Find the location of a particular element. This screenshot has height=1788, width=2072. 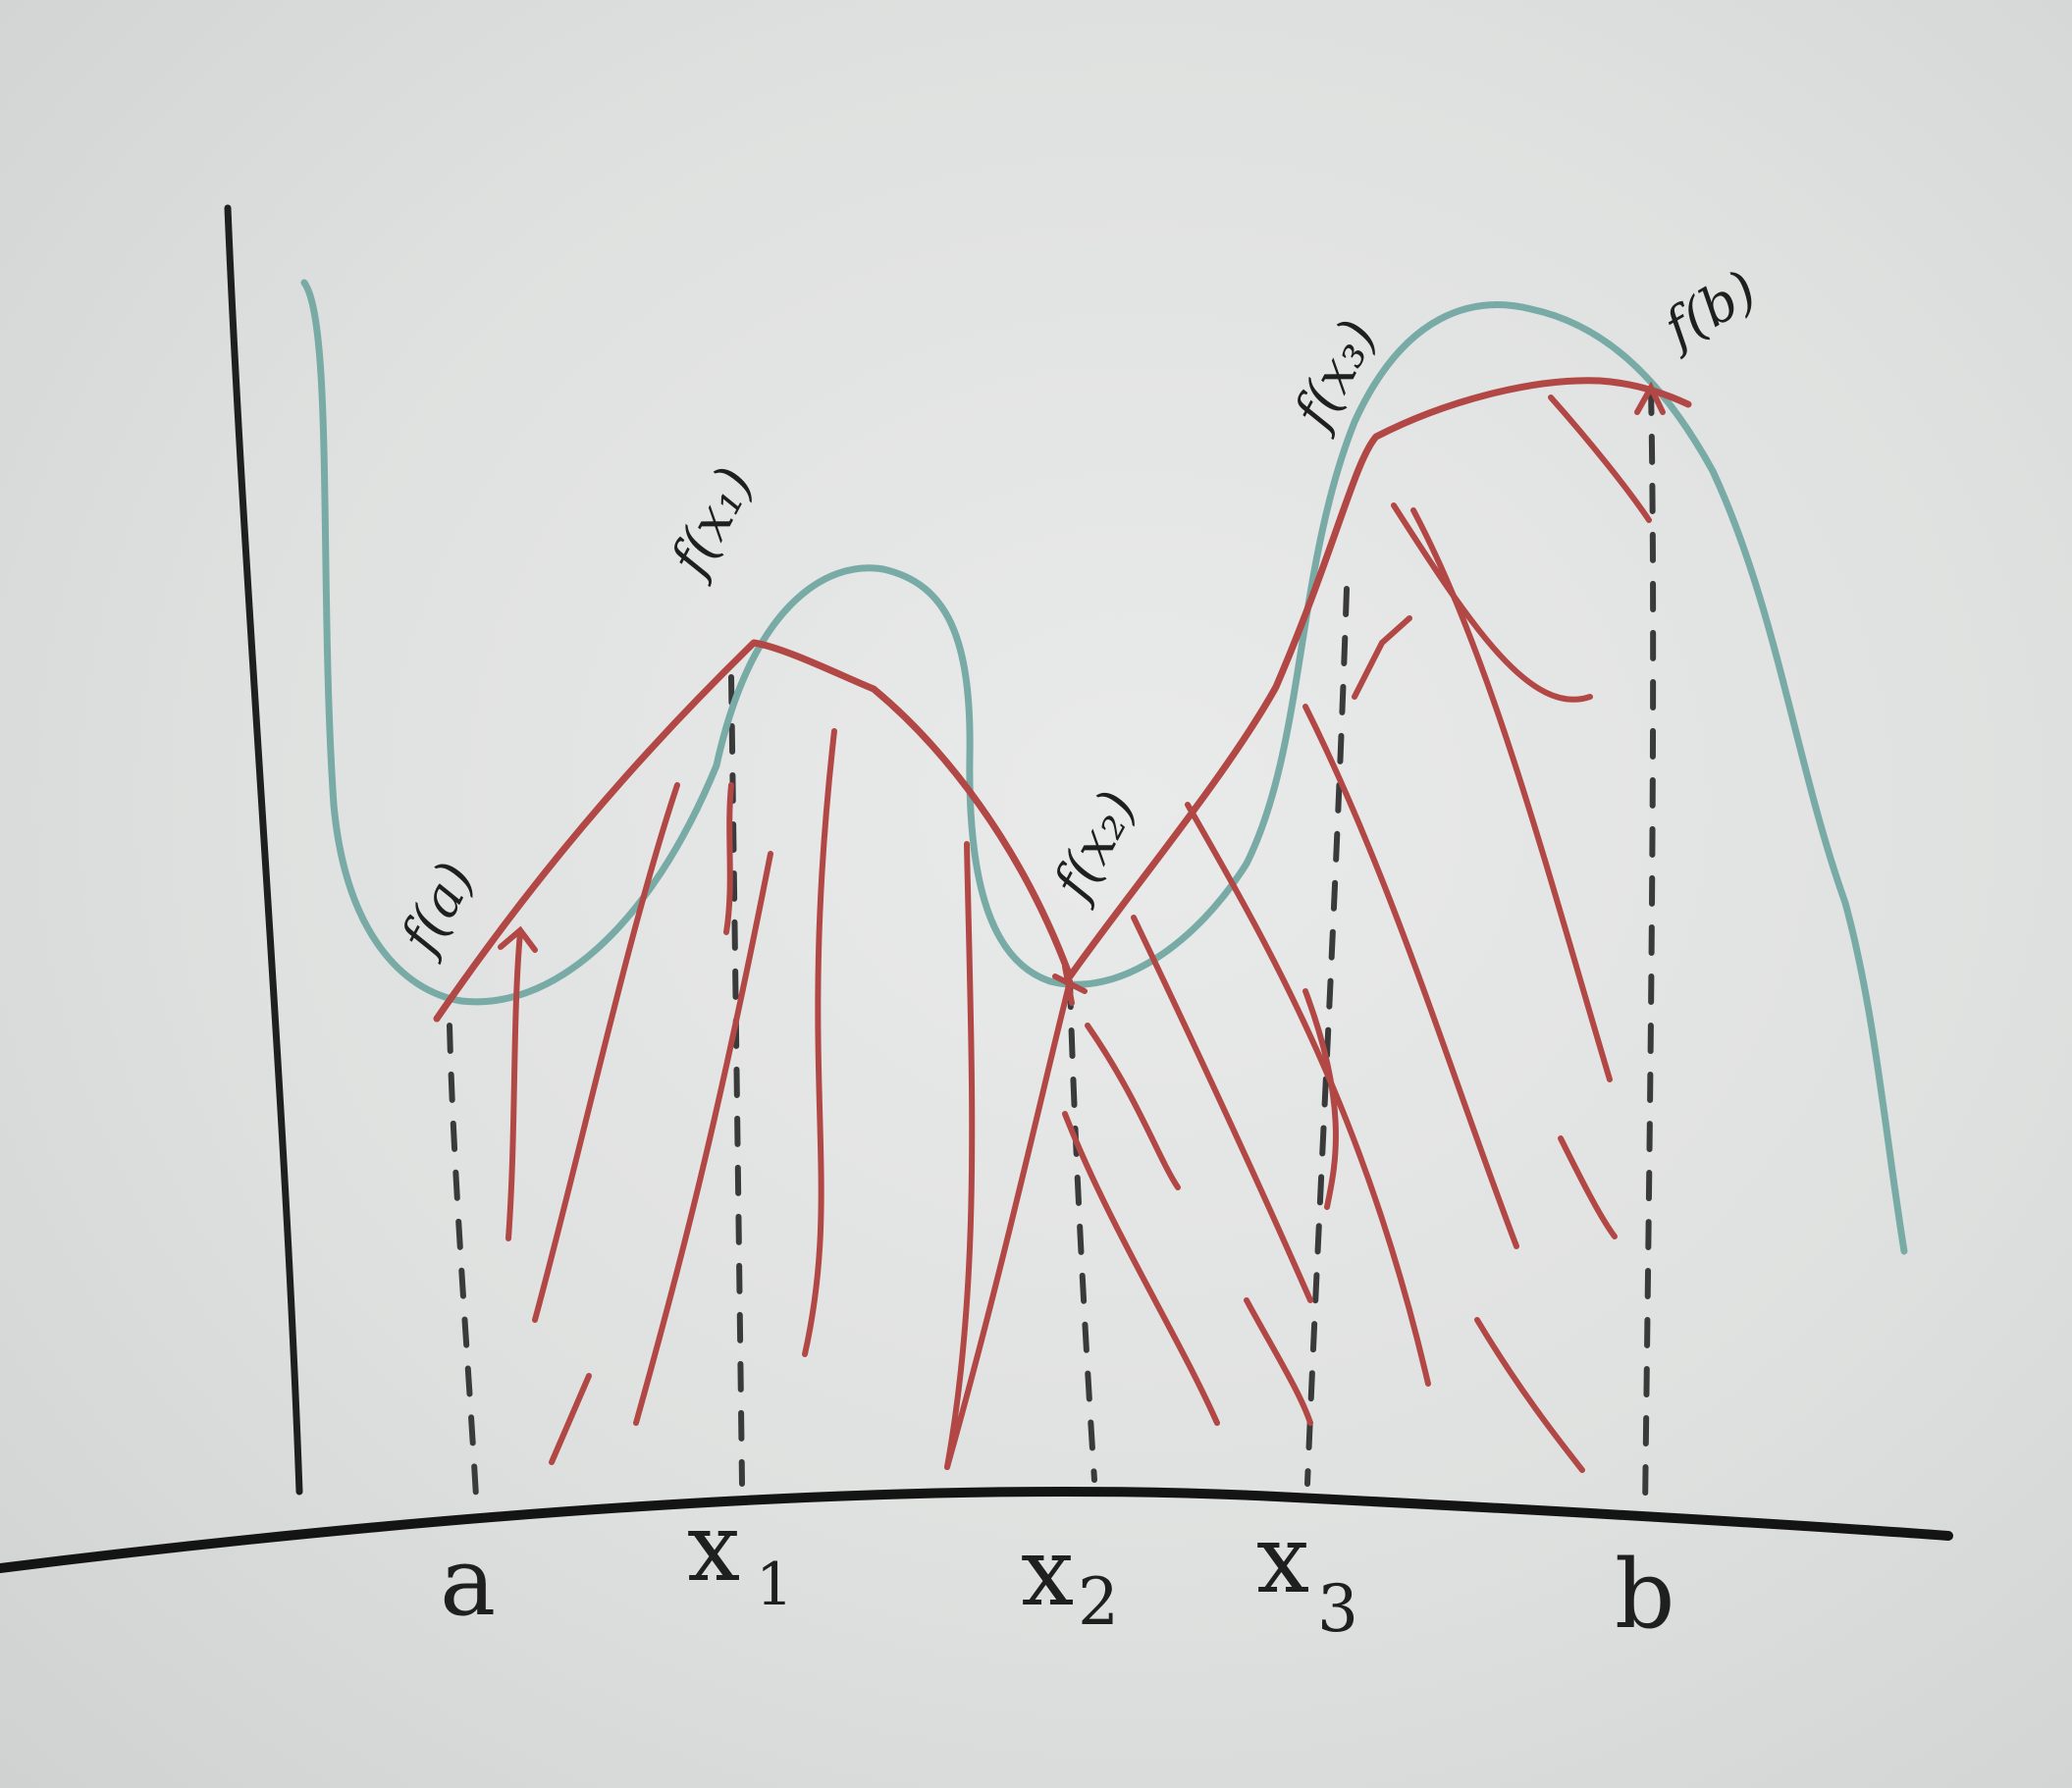

guide-x2 is located at coordinates (1082, 1231).